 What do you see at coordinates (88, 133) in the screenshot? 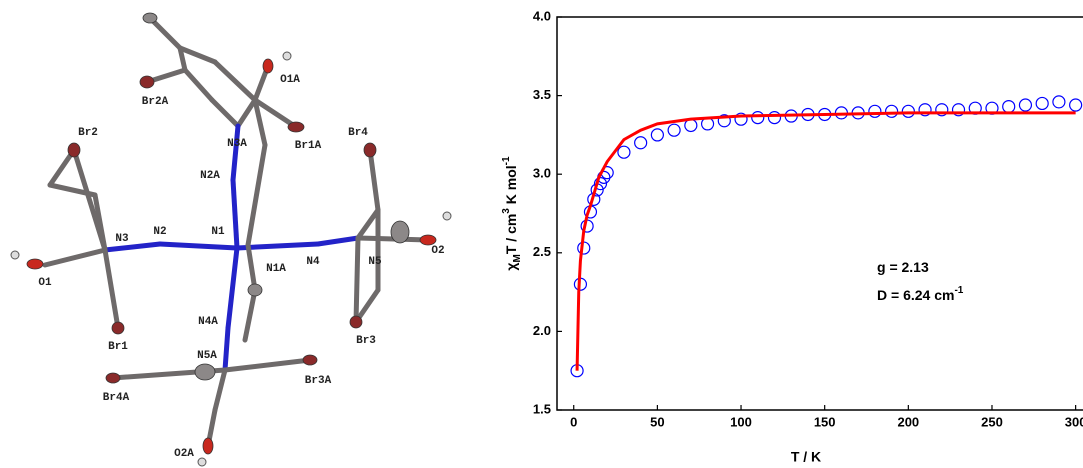
I see `atom-label: Br2` at bounding box center [88, 133].